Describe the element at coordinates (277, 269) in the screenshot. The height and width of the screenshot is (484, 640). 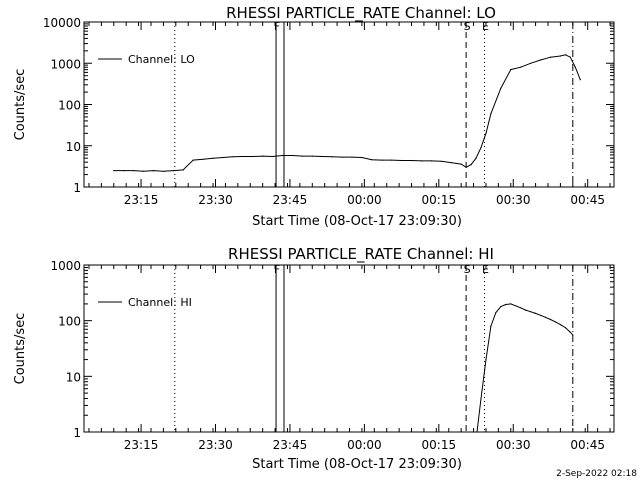
I see `marker-label-1-0: F` at that location.